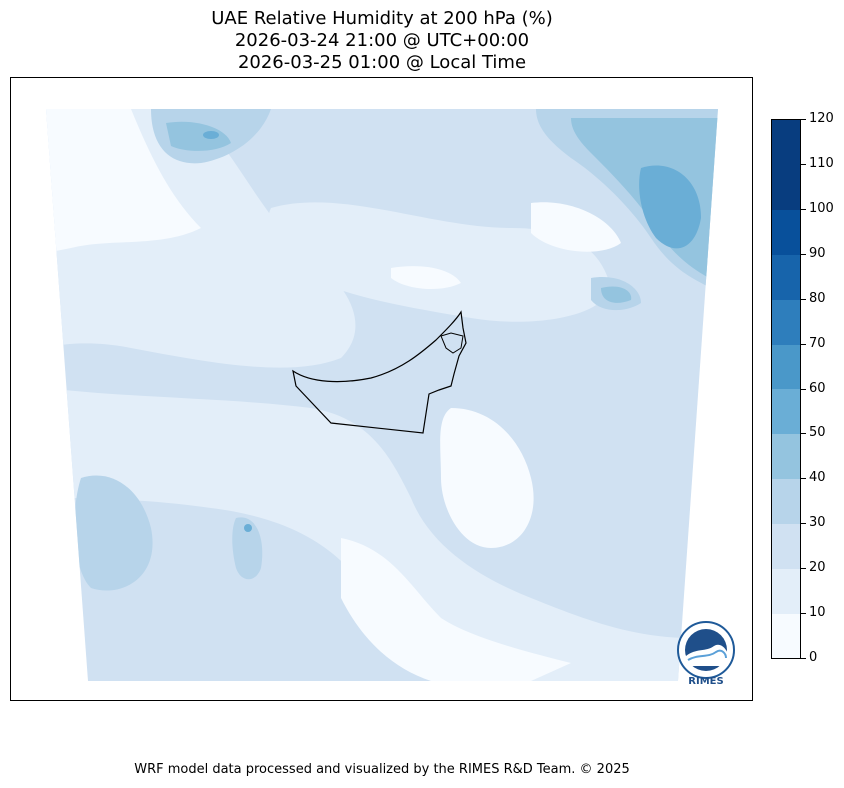 This screenshot has height=788, width=844. Describe the element at coordinates (817, 478) in the screenshot. I see `colorbar-tick-label: 40` at that location.